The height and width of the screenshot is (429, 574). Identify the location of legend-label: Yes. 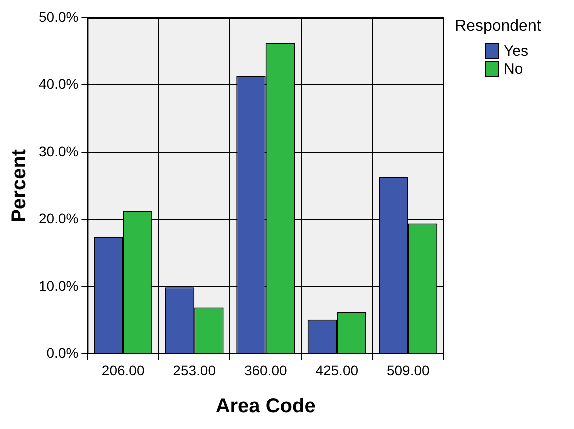
(516, 51).